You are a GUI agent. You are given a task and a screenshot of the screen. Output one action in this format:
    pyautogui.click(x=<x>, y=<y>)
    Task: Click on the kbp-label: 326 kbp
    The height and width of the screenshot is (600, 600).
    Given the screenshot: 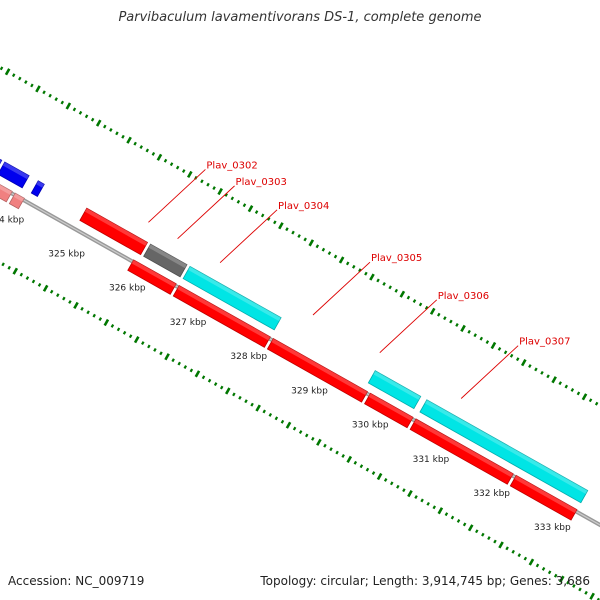 What is the action you would take?
    pyautogui.click(x=127, y=289)
    